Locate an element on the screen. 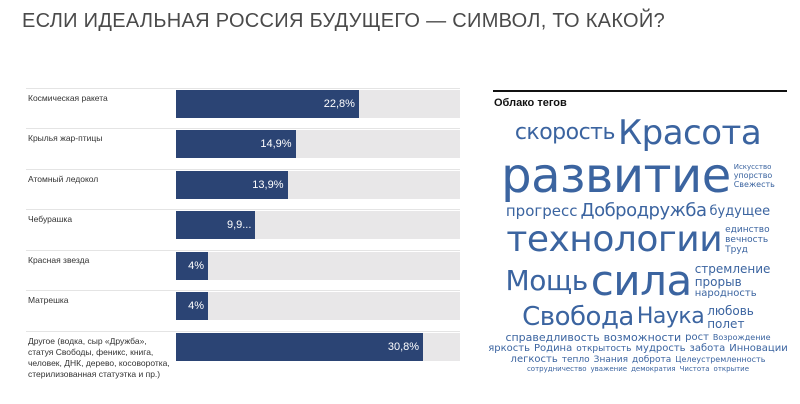 This screenshot has width=800, height=404. tag-word: рост is located at coordinates (697, 337).